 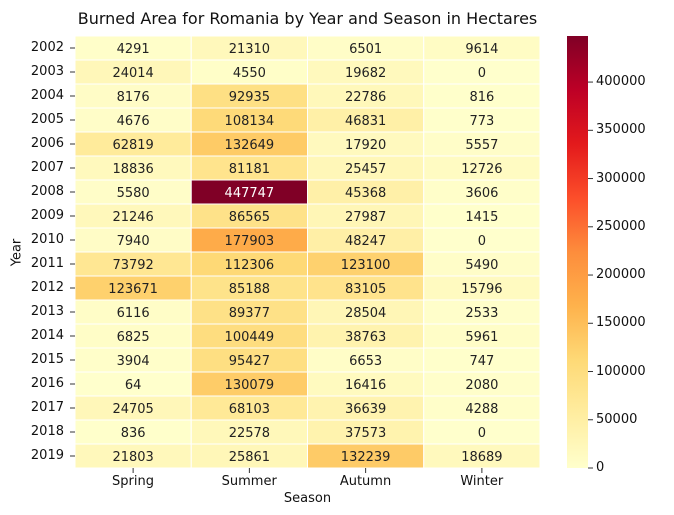 I want to click on cell-value-label: 108134, so click(x=250, y=121).